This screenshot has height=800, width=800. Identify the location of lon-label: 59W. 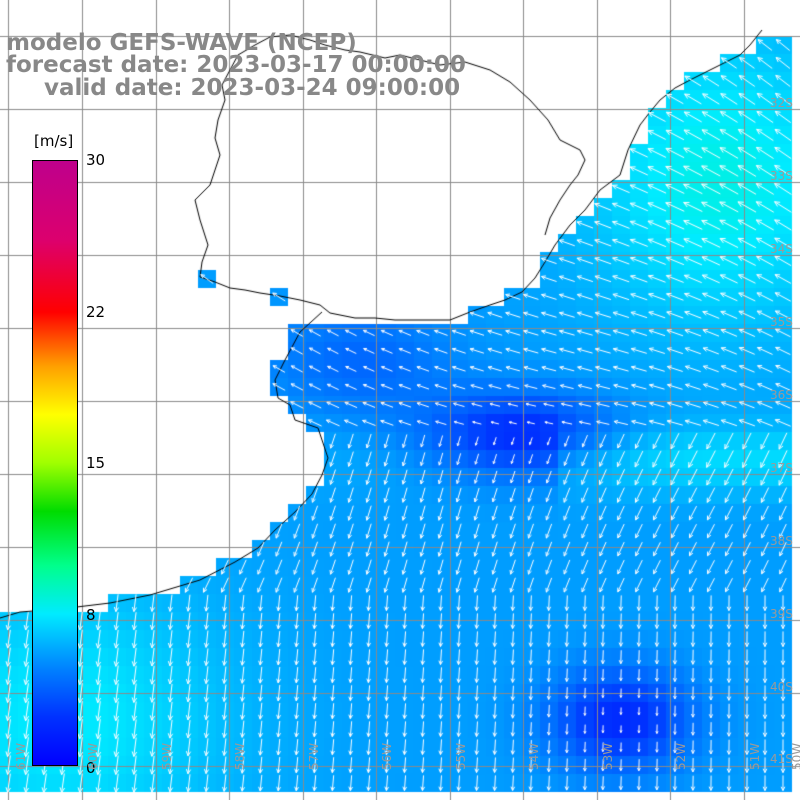
(167, 756).